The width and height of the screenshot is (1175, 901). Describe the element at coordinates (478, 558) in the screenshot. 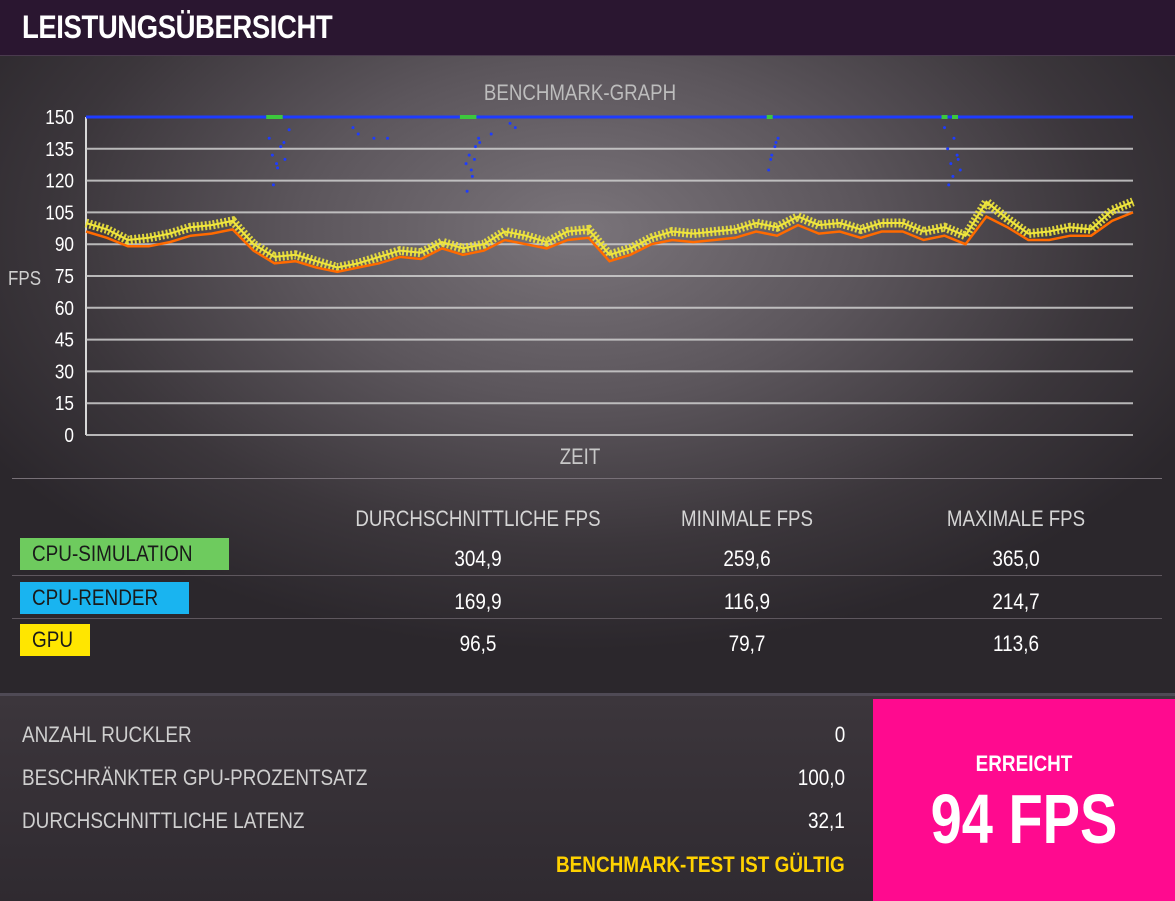

I see `cpu-simulation-average-fps: 304,9` at that location.